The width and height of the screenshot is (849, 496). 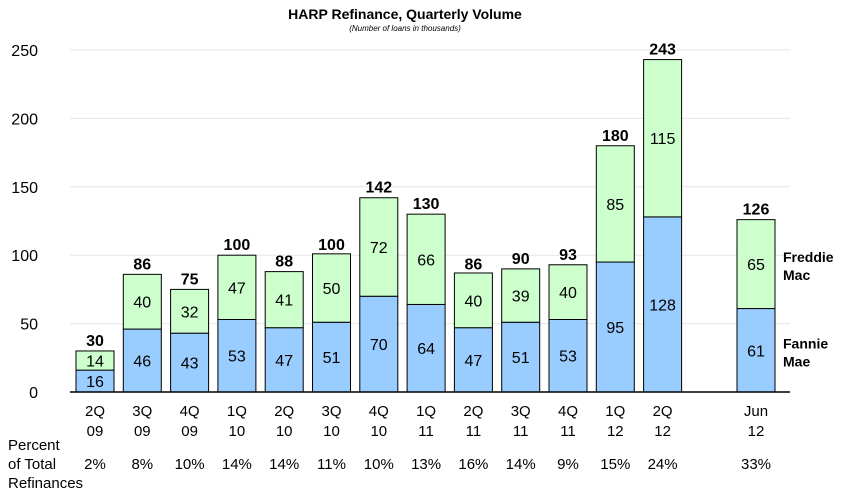 What do you see at coordinates (615, 136) in the screenshot?
I see `total-label: 180` at bounding box center [615, 136].